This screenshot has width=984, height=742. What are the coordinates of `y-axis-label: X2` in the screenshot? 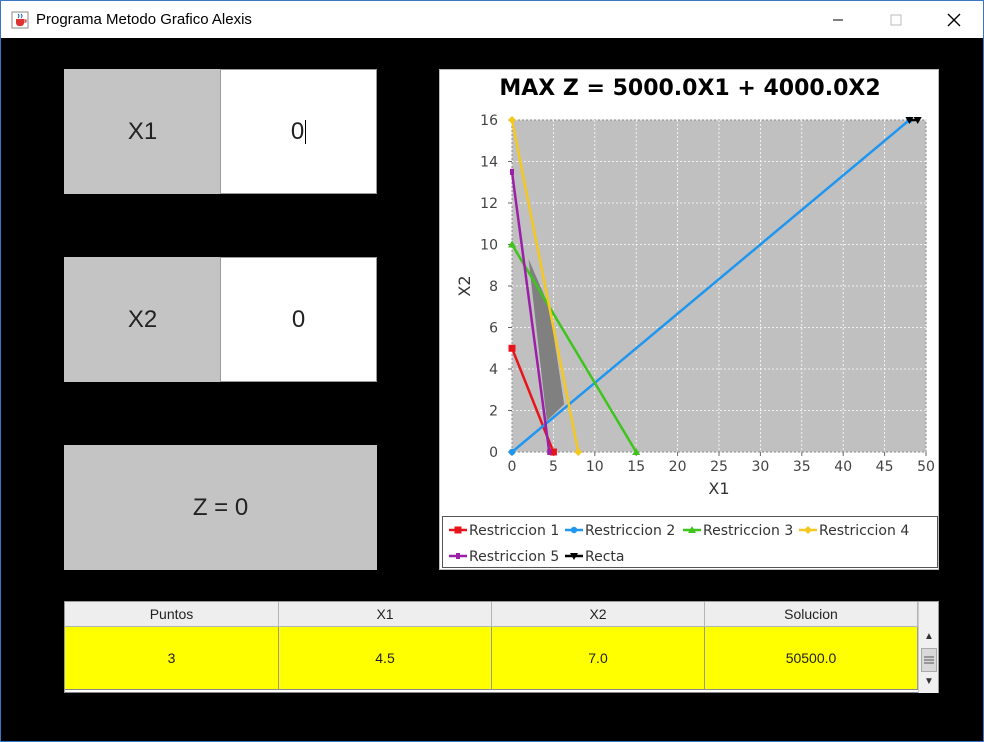 It's located at (464, 285).